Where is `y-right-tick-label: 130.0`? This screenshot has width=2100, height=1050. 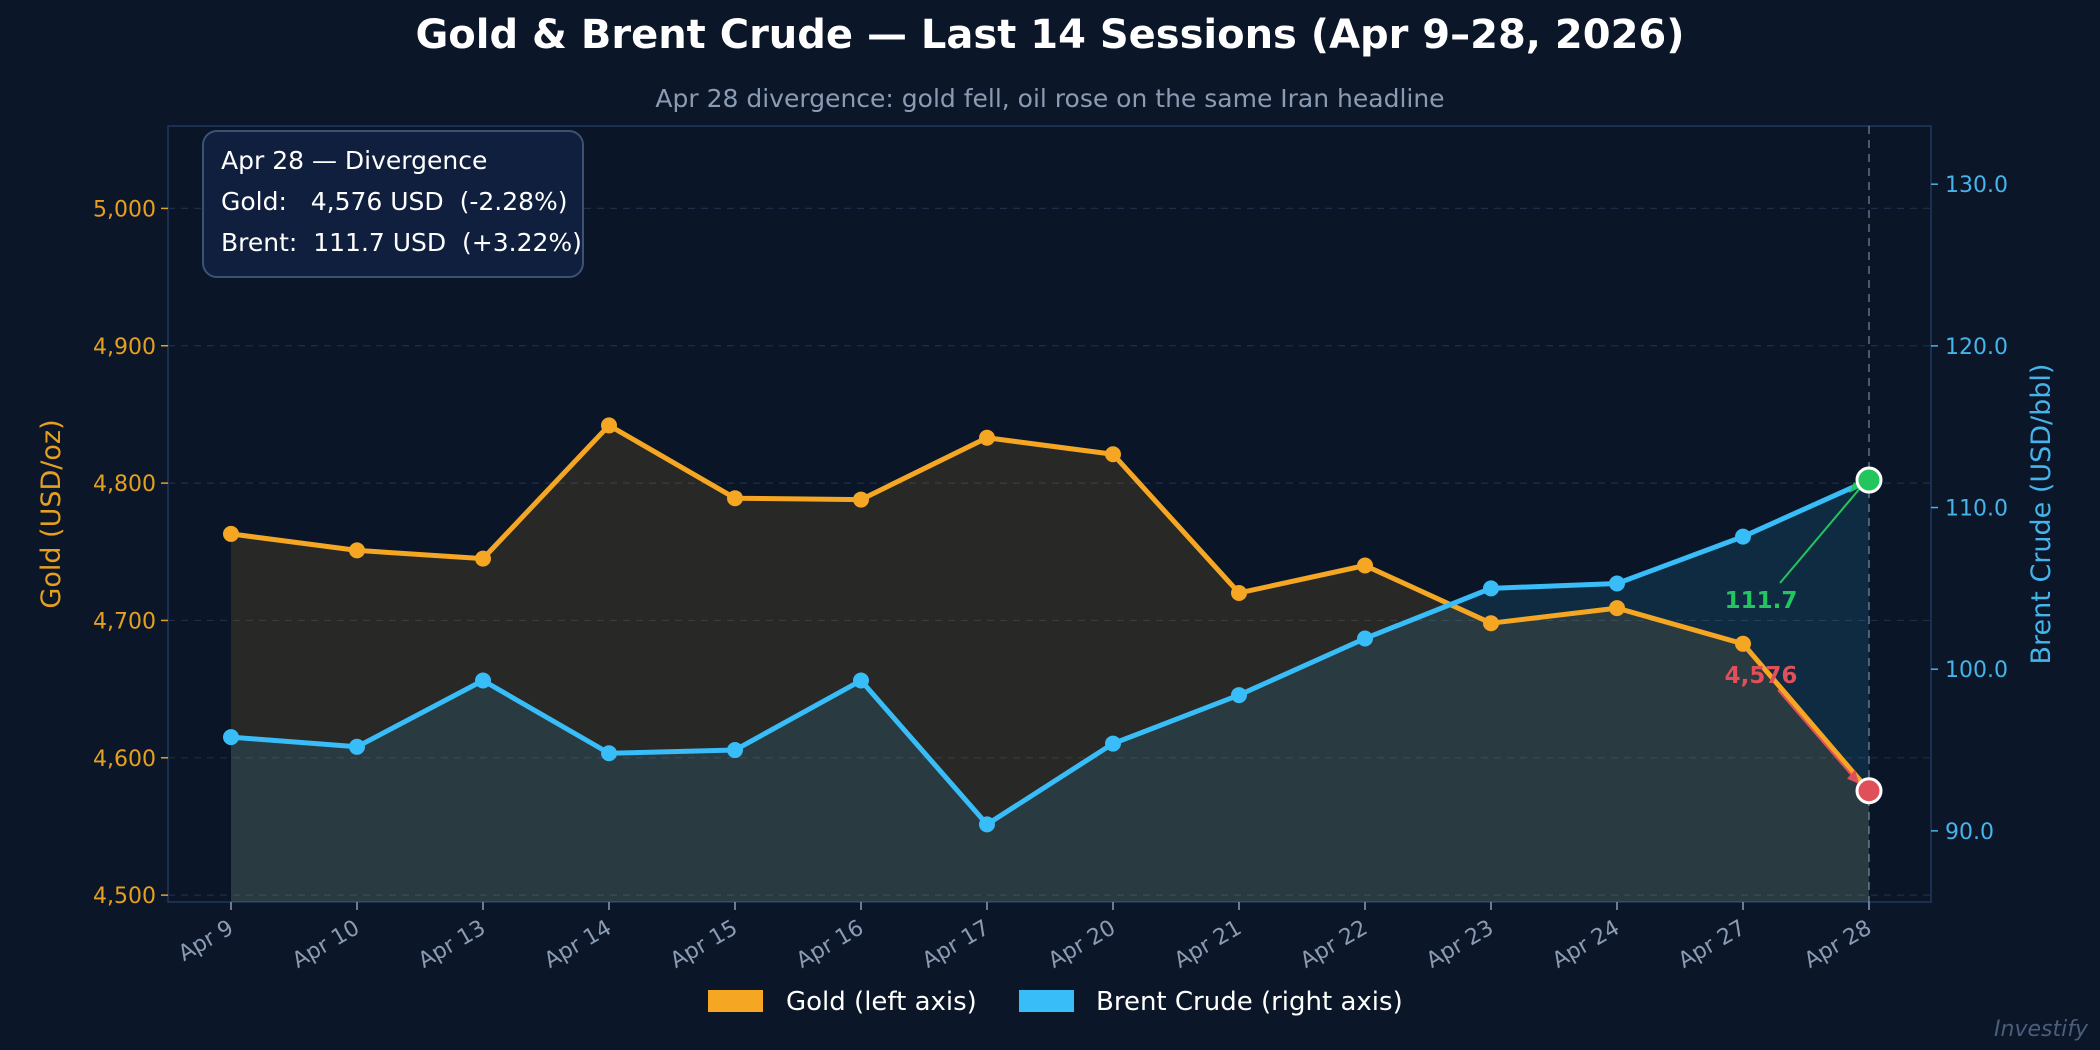 y-right-tick-label: 130.0 is located at coordinates (1976, 185).